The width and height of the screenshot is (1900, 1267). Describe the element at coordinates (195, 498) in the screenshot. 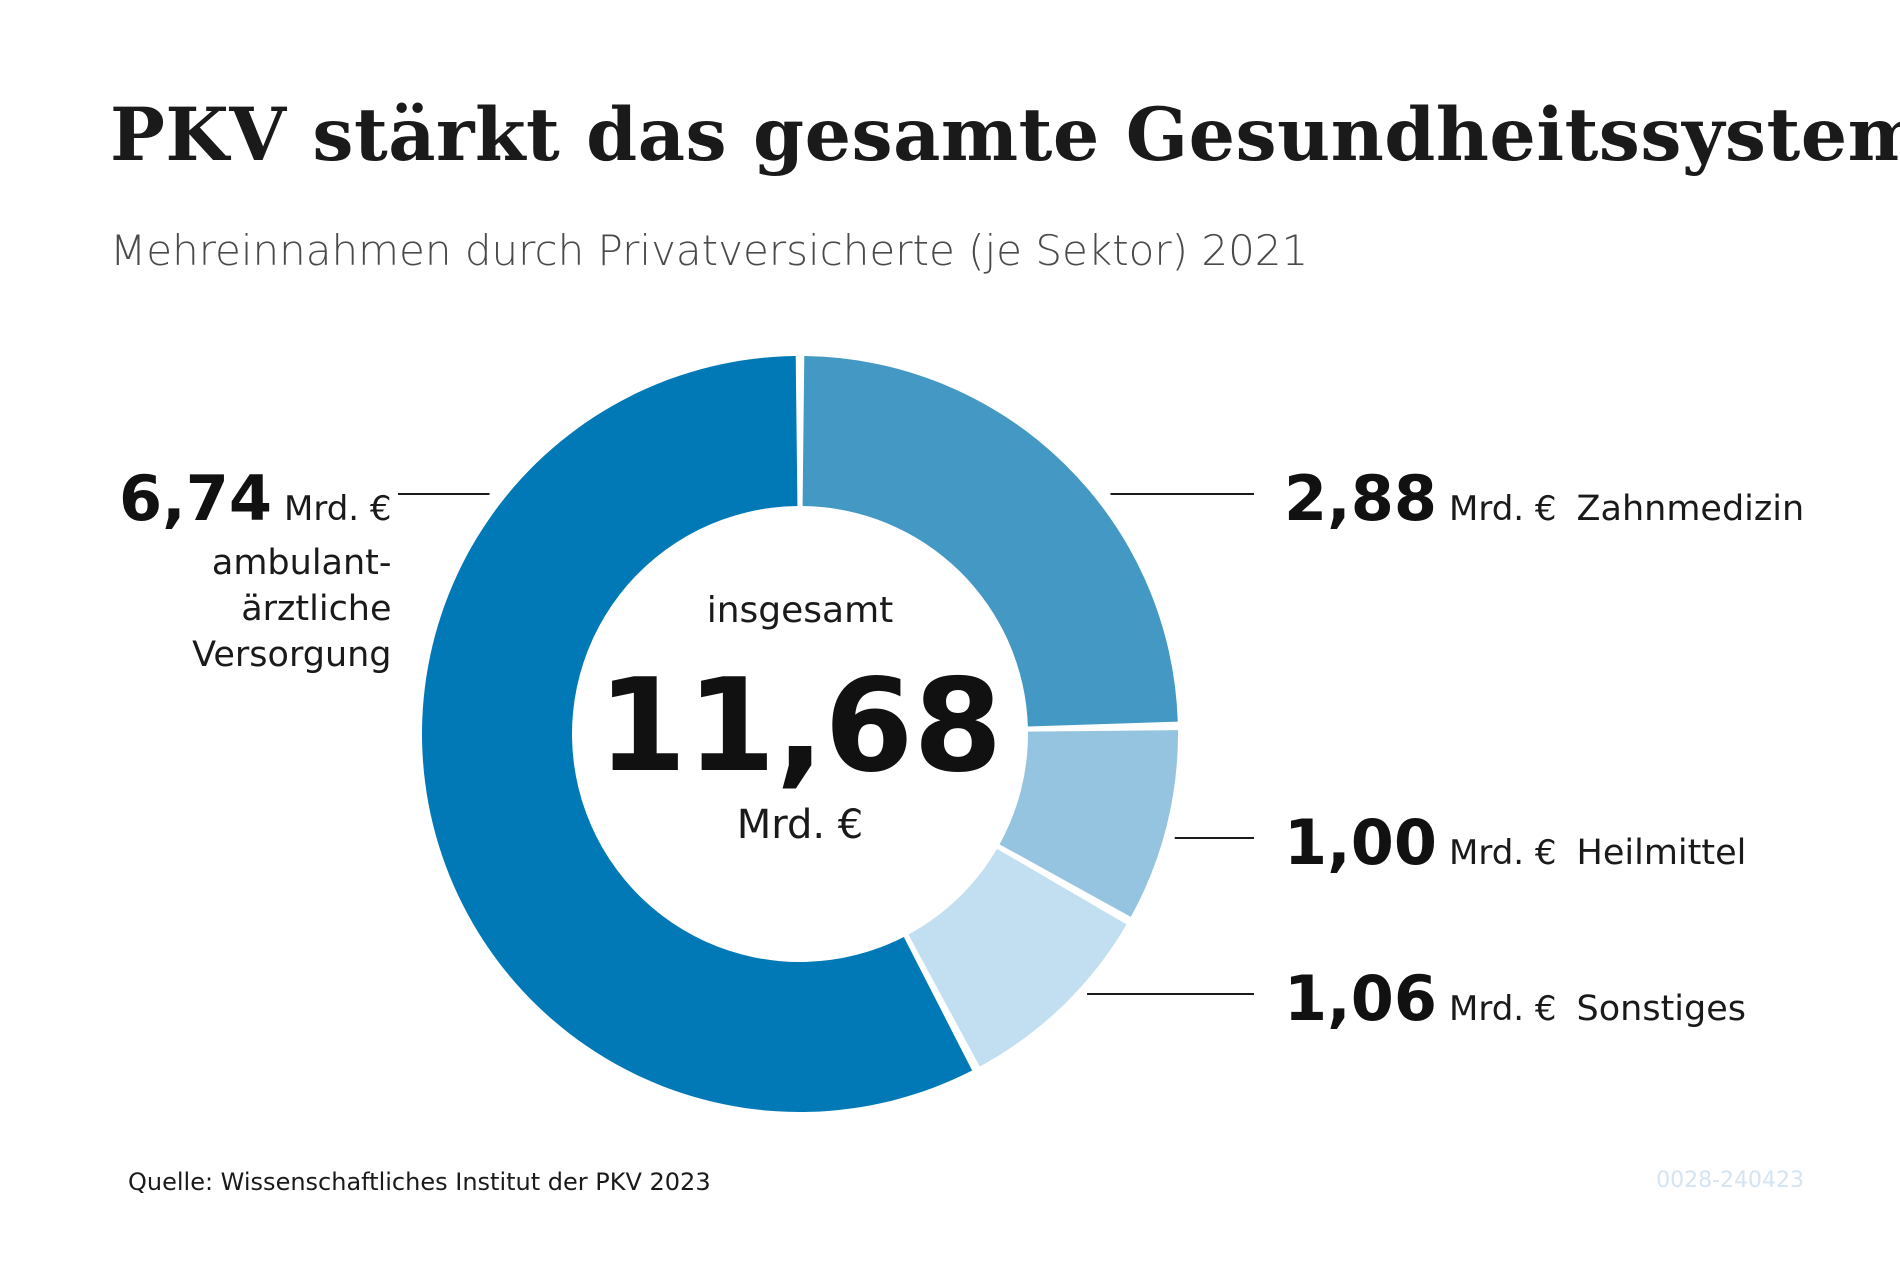

I see `value-label-ambulant-rztliche-versorgung: 6,74` at that location.